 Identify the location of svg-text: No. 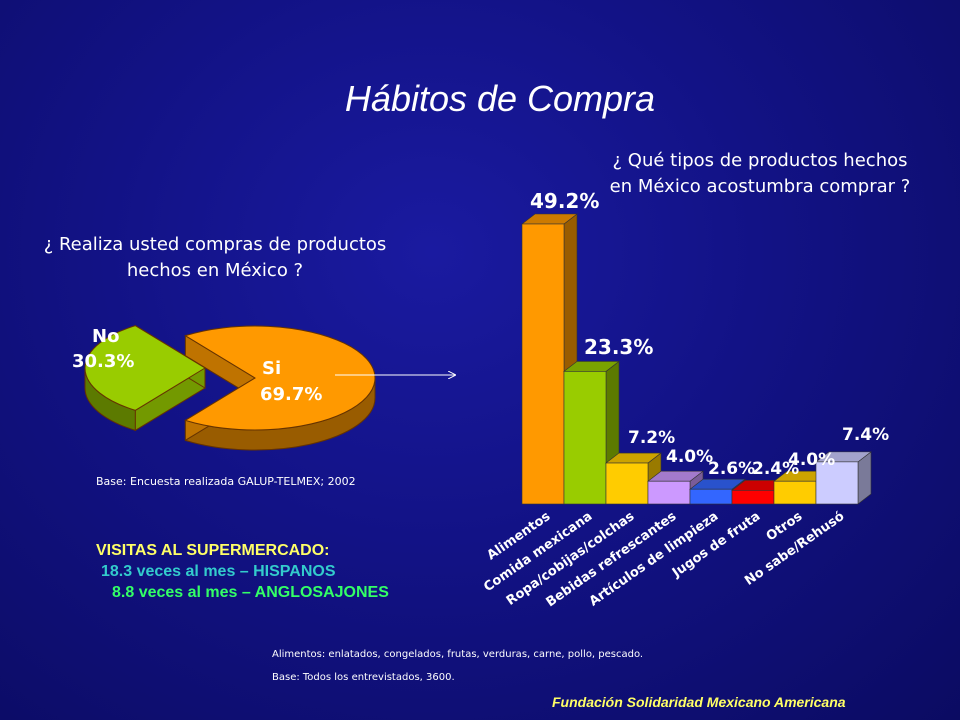
(105, 336).